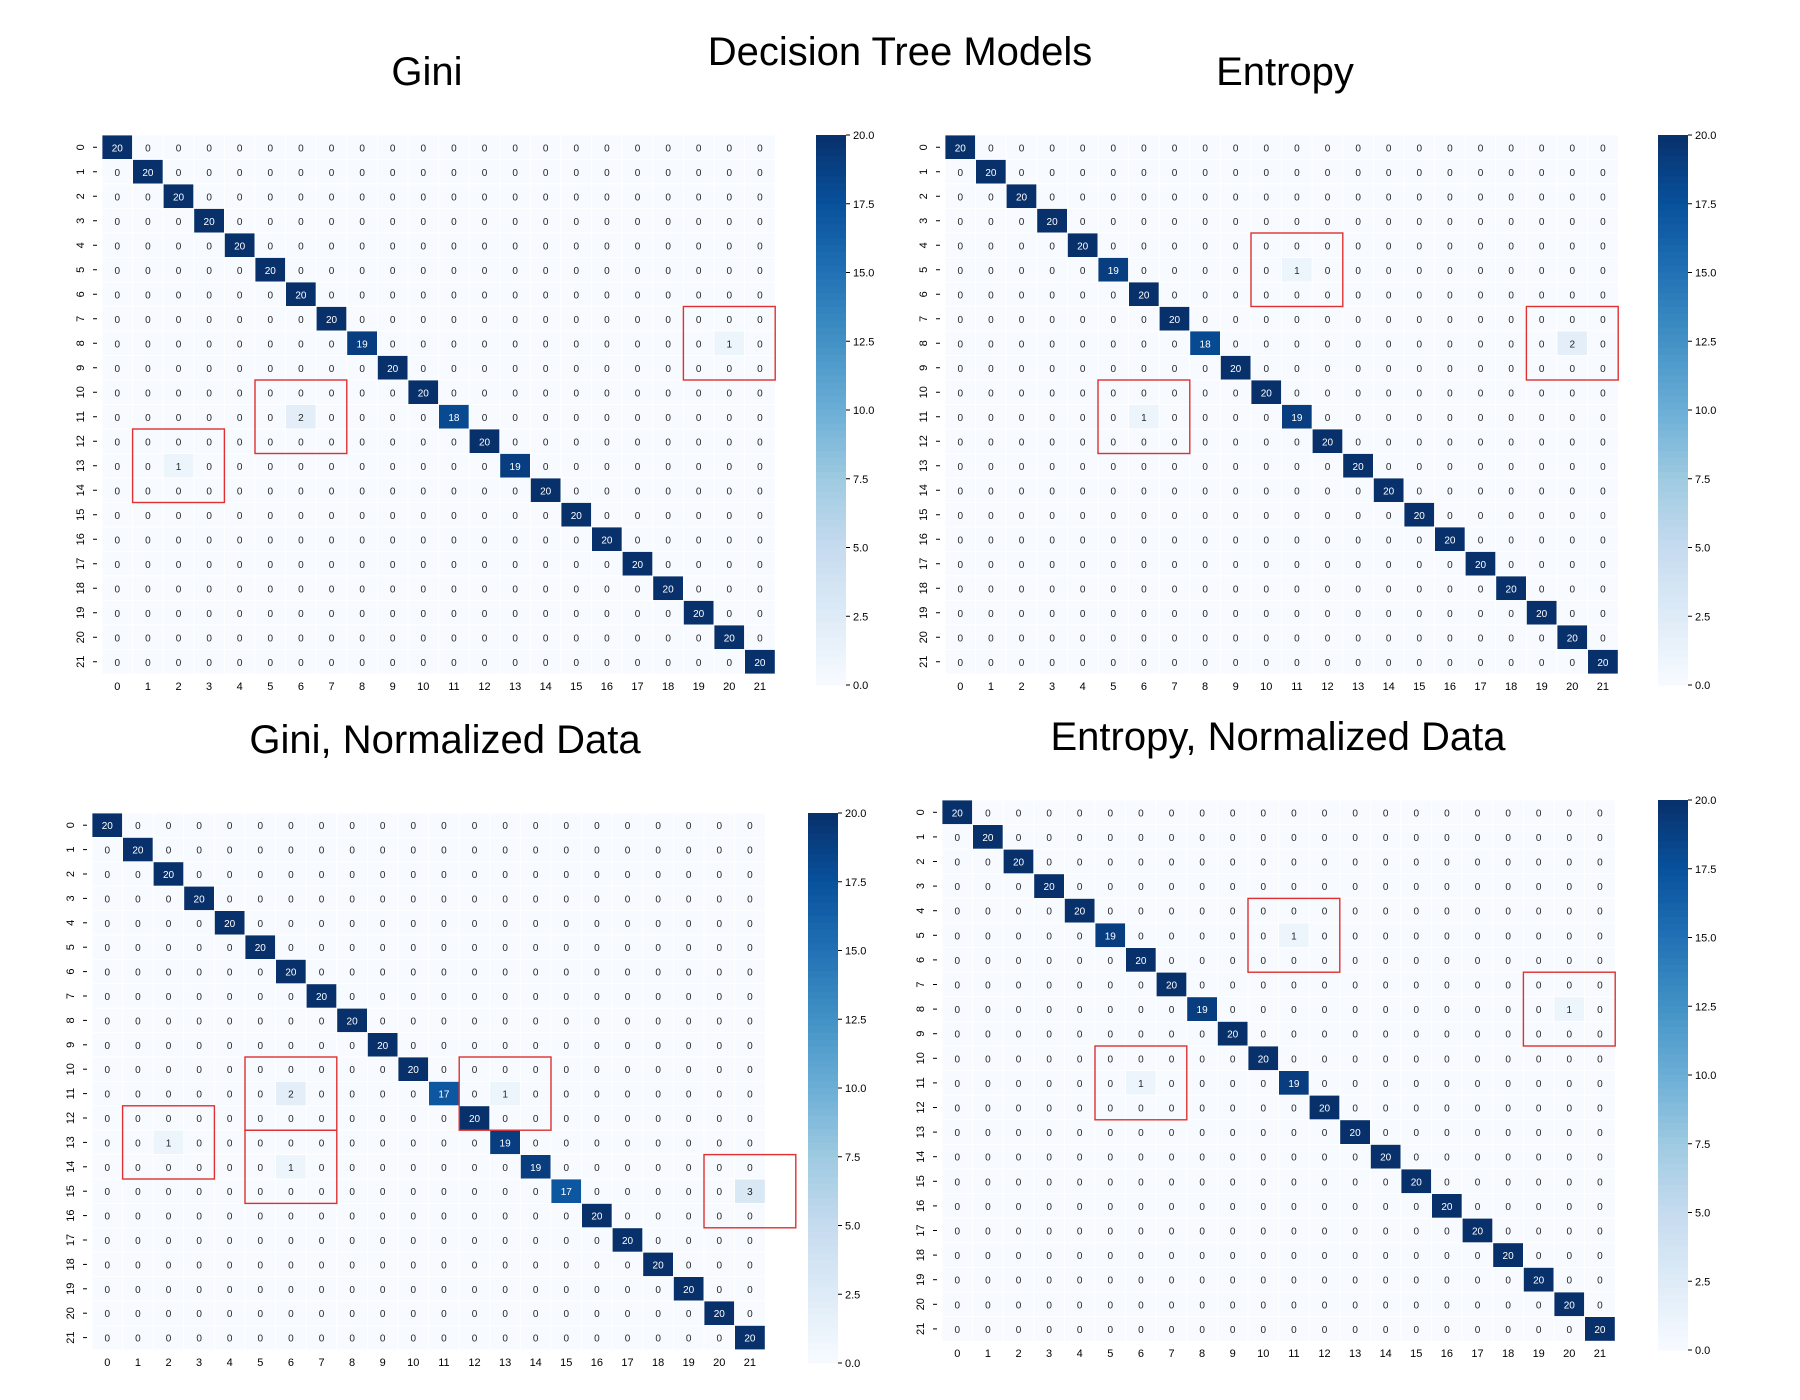  Describe the element at coordinates (1542, 687) in the screenshot. I see `x-tick-label: 19` at that location.